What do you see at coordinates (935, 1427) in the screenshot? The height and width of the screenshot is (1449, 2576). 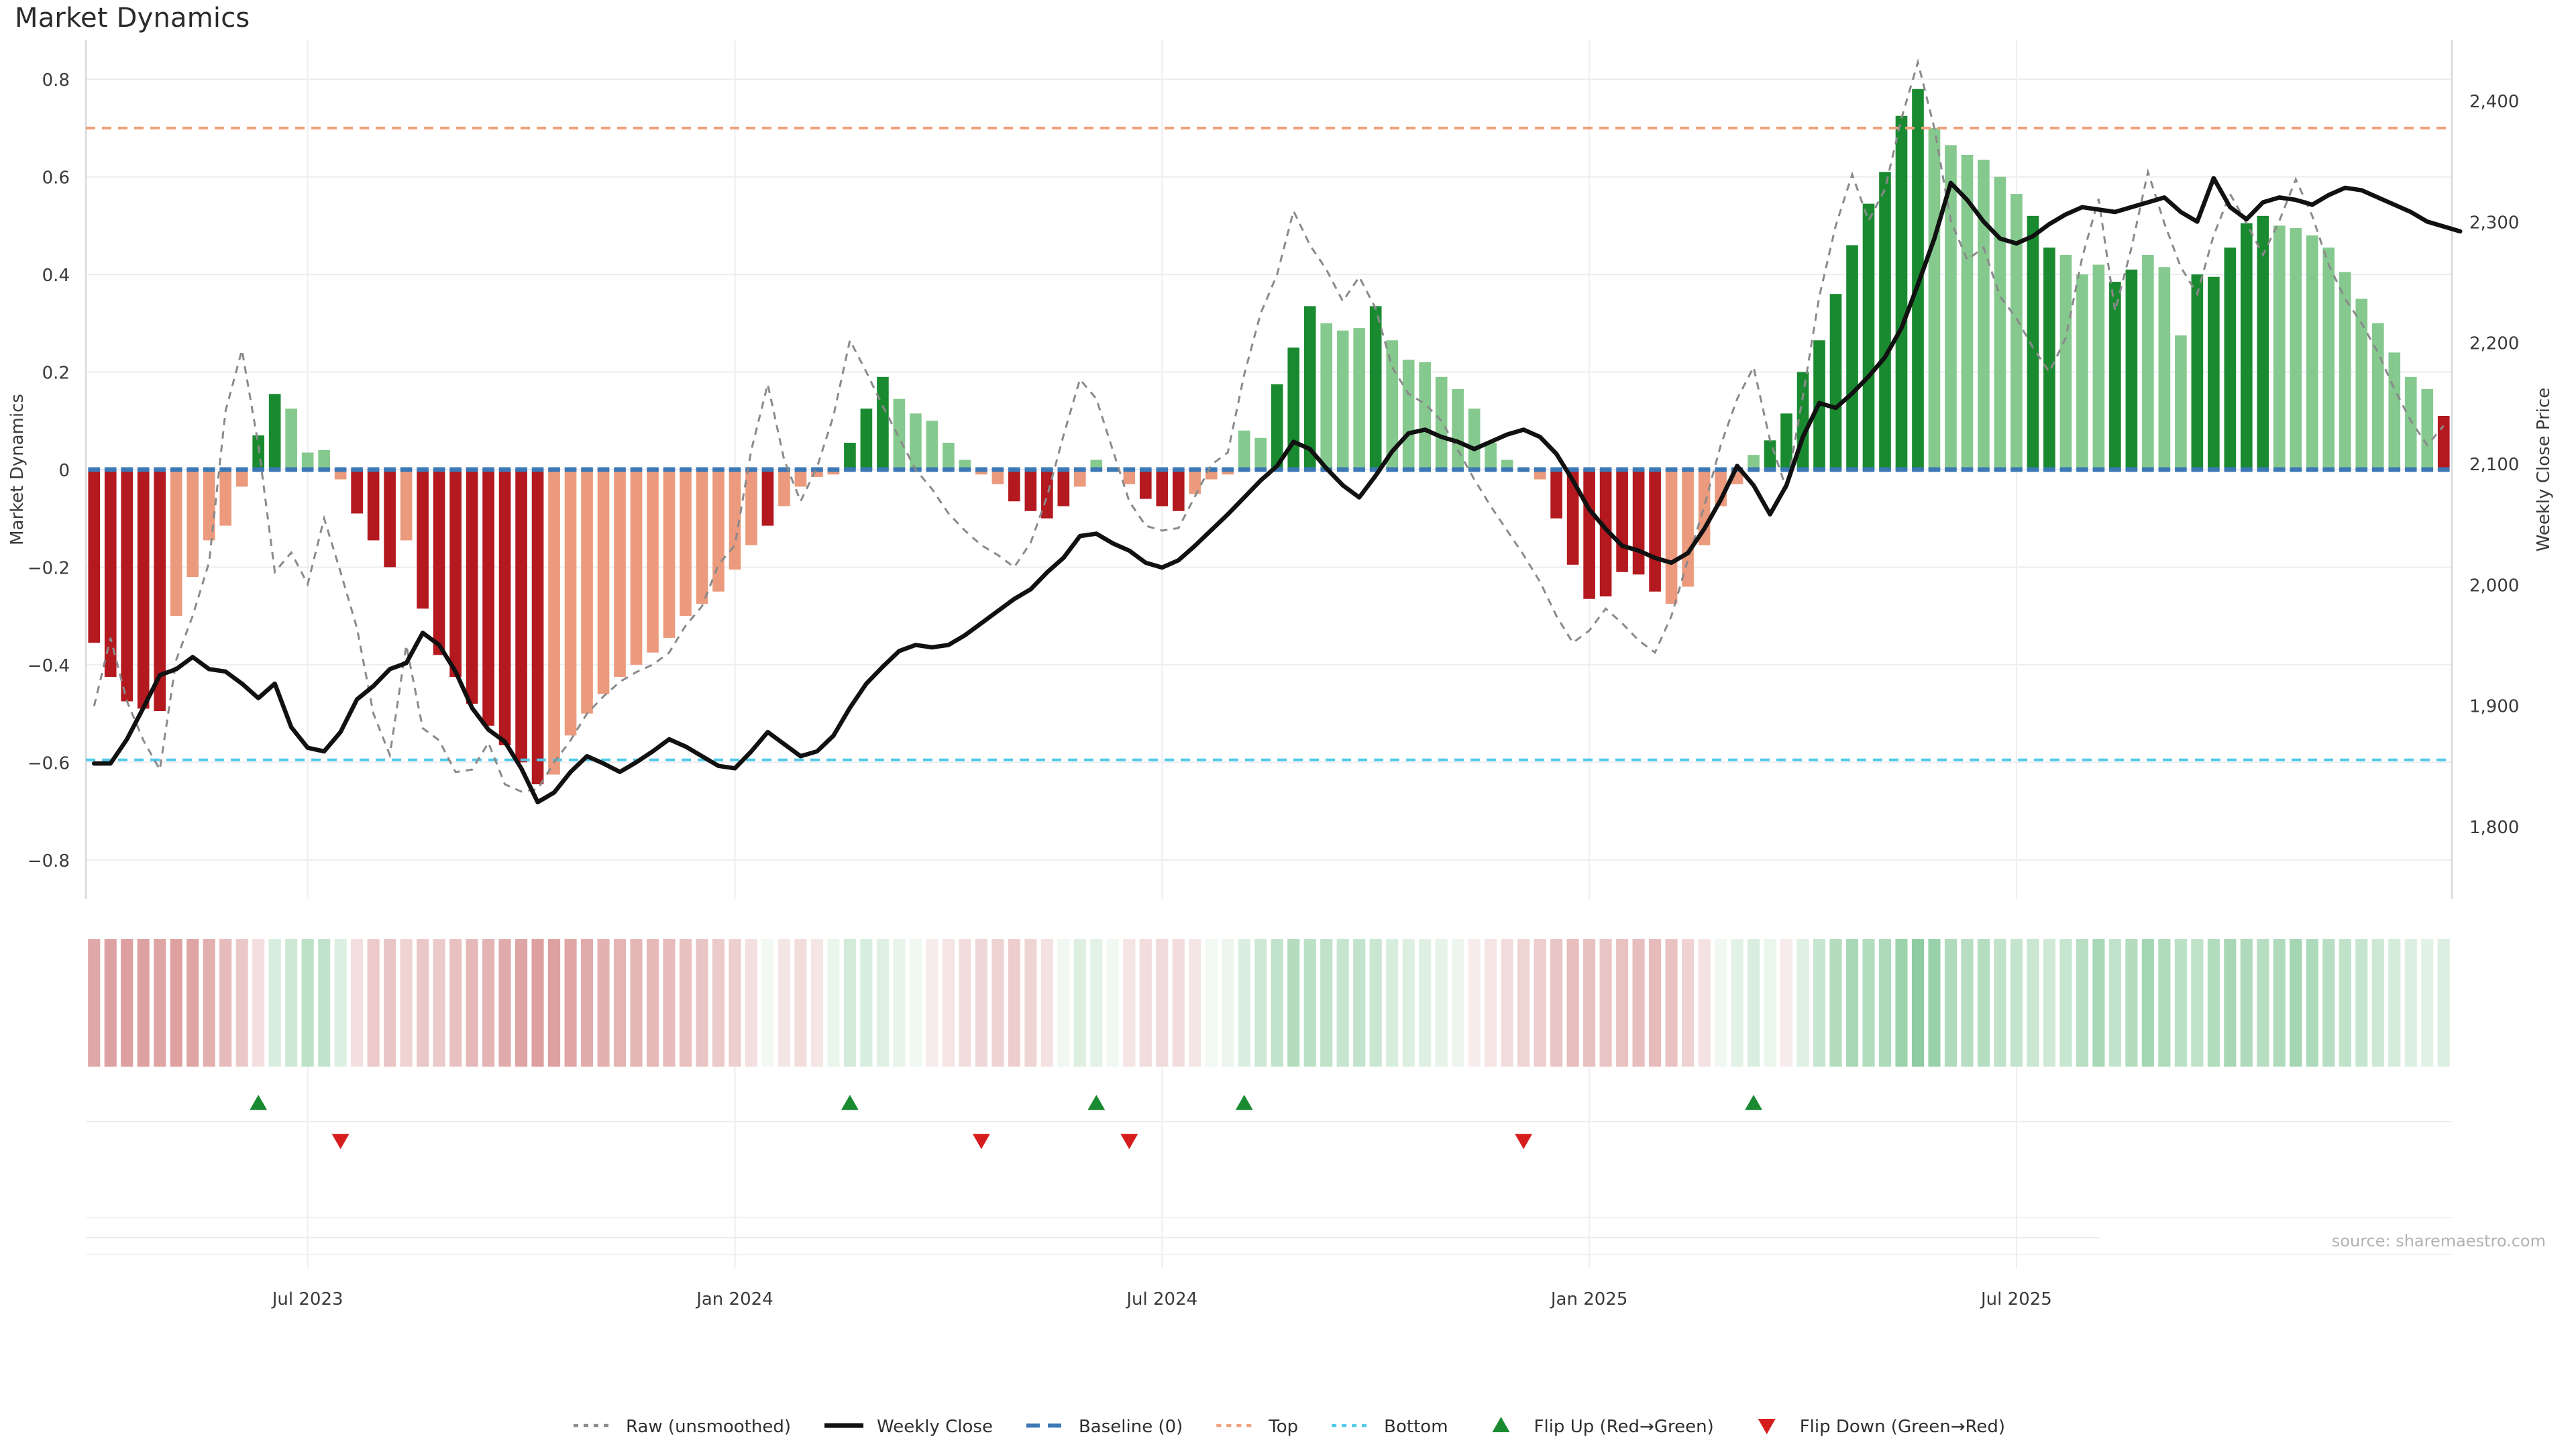 I see `legend-label: Weekly Close` at bounding box center [935, 1427].